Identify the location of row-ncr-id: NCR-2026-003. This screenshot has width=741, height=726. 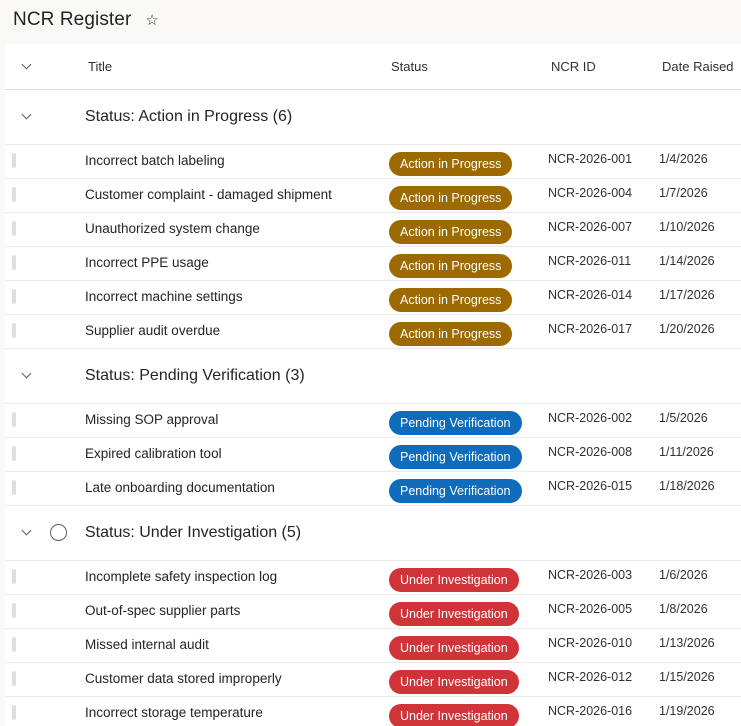
(590, 575).